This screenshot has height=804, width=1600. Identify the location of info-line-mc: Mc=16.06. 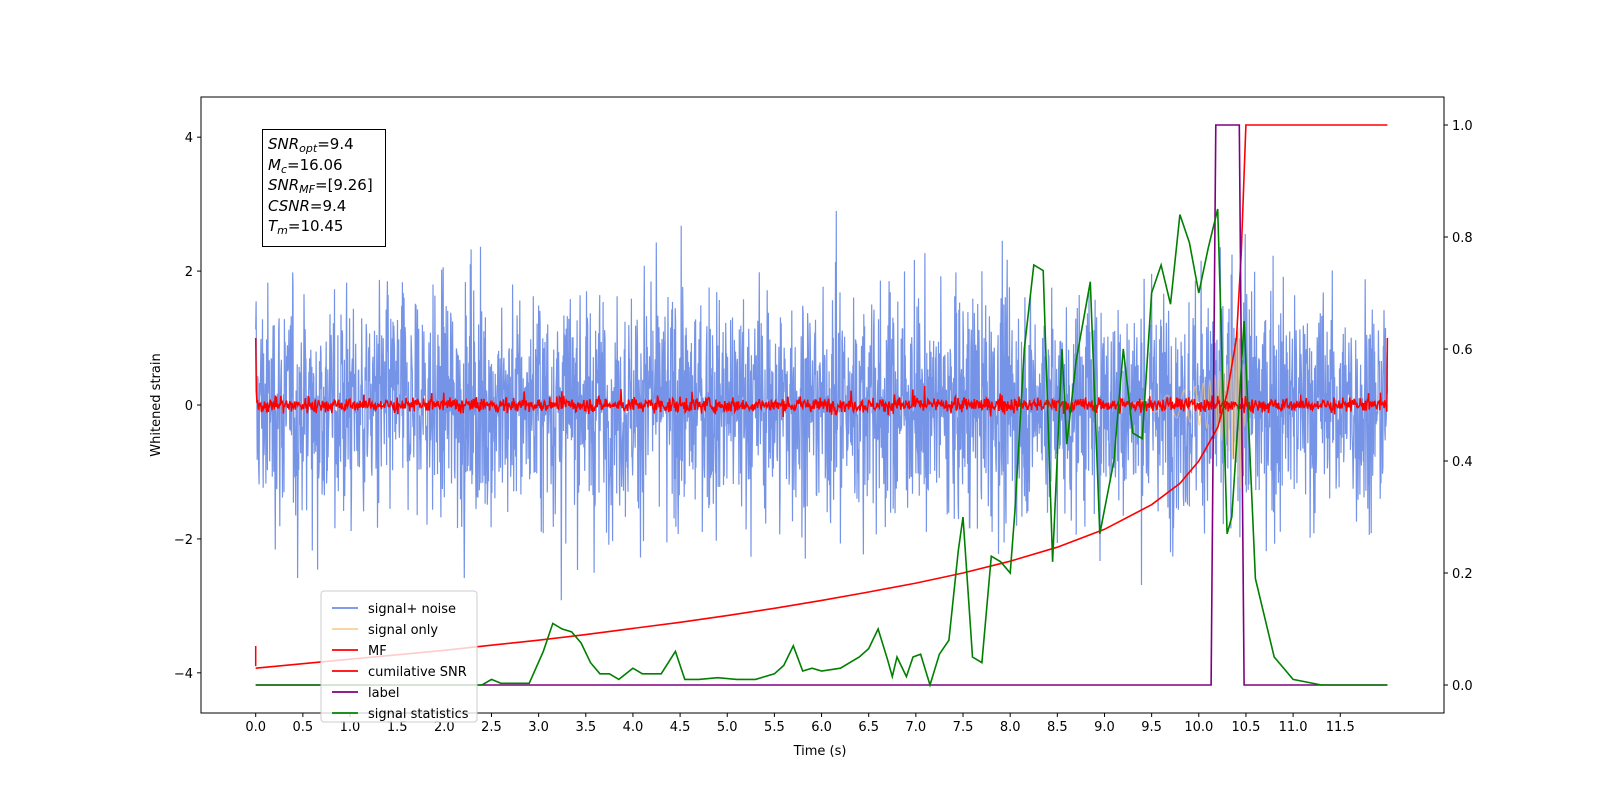
(305, 165).